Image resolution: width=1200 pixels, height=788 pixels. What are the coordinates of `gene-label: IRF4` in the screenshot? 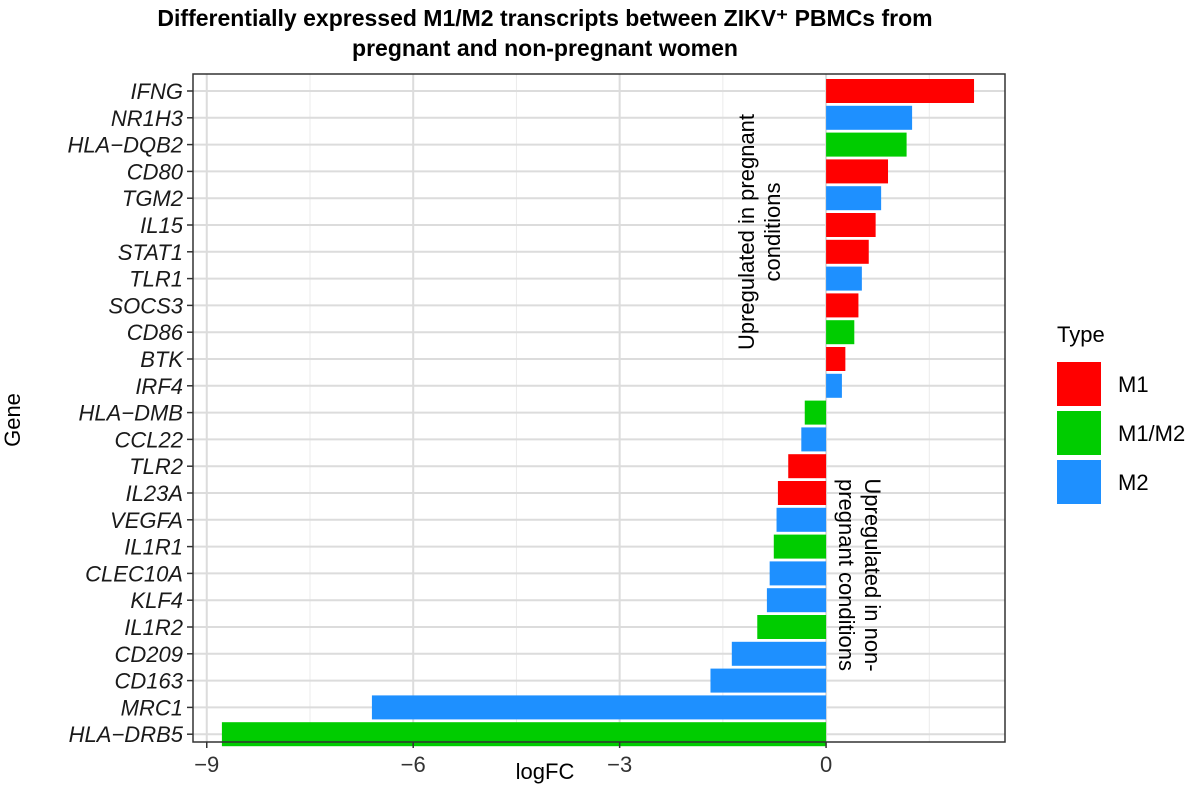 It's located at (159, 386).